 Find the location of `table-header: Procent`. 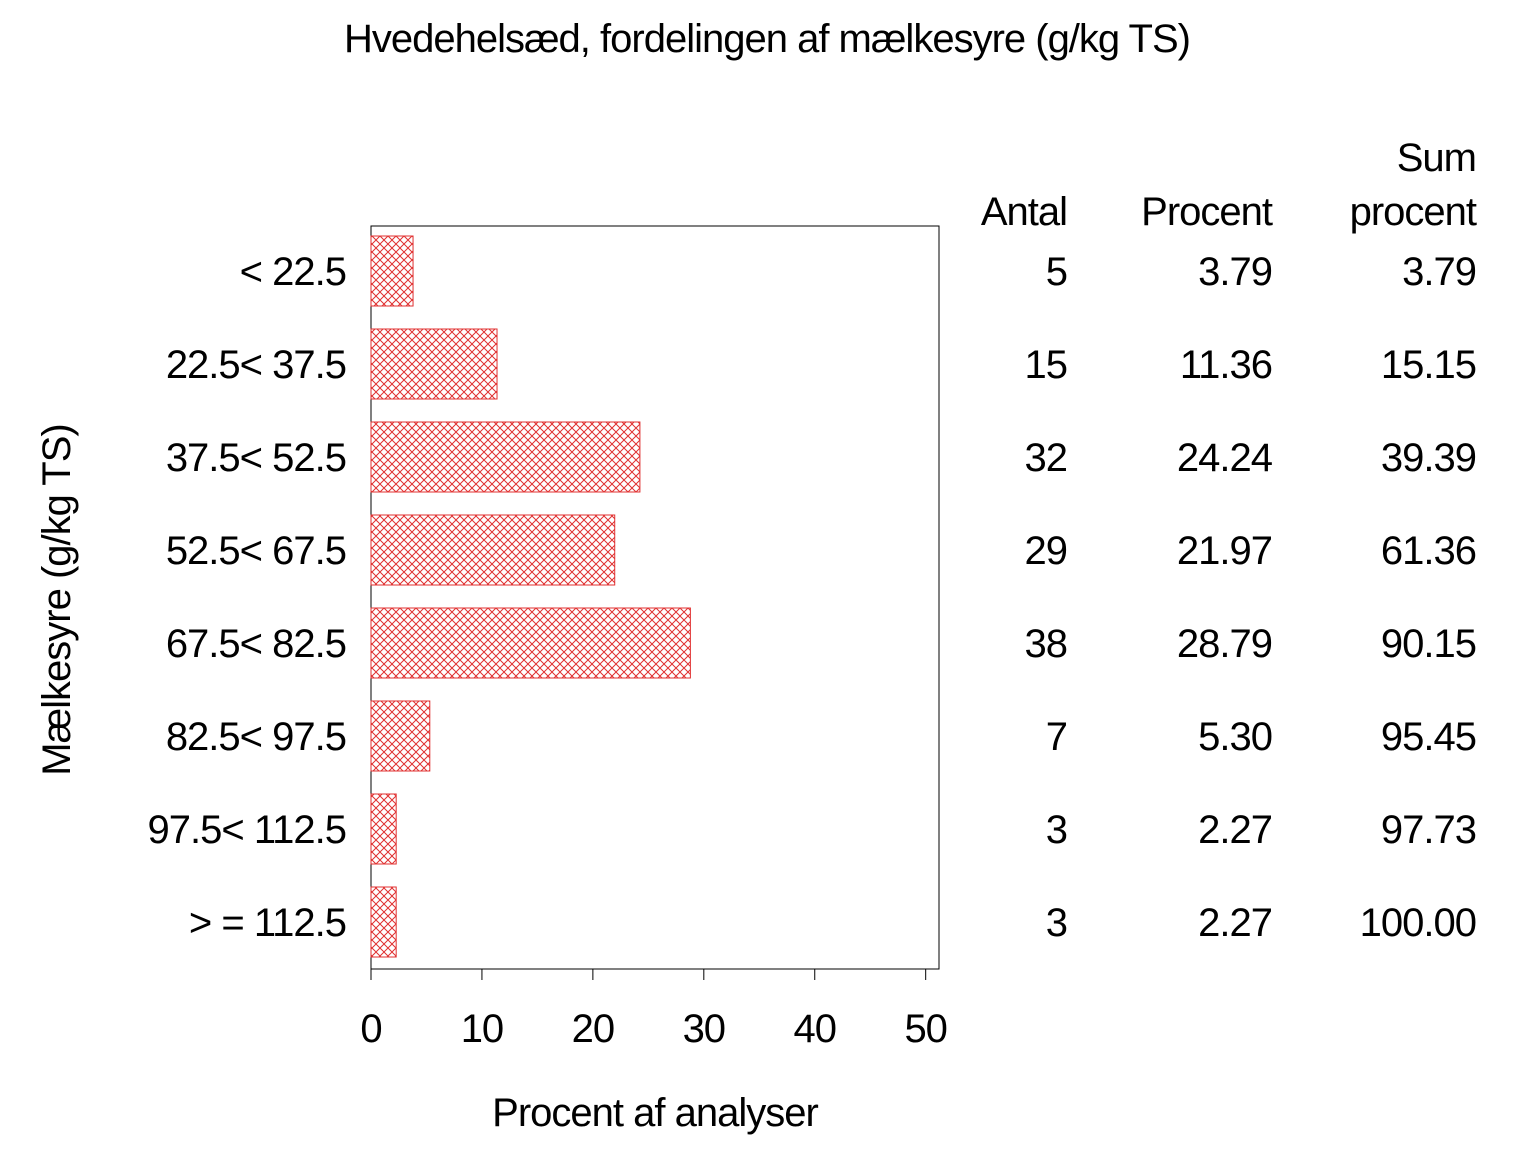

table-header: Procent is located at coordinates (1207, 212).